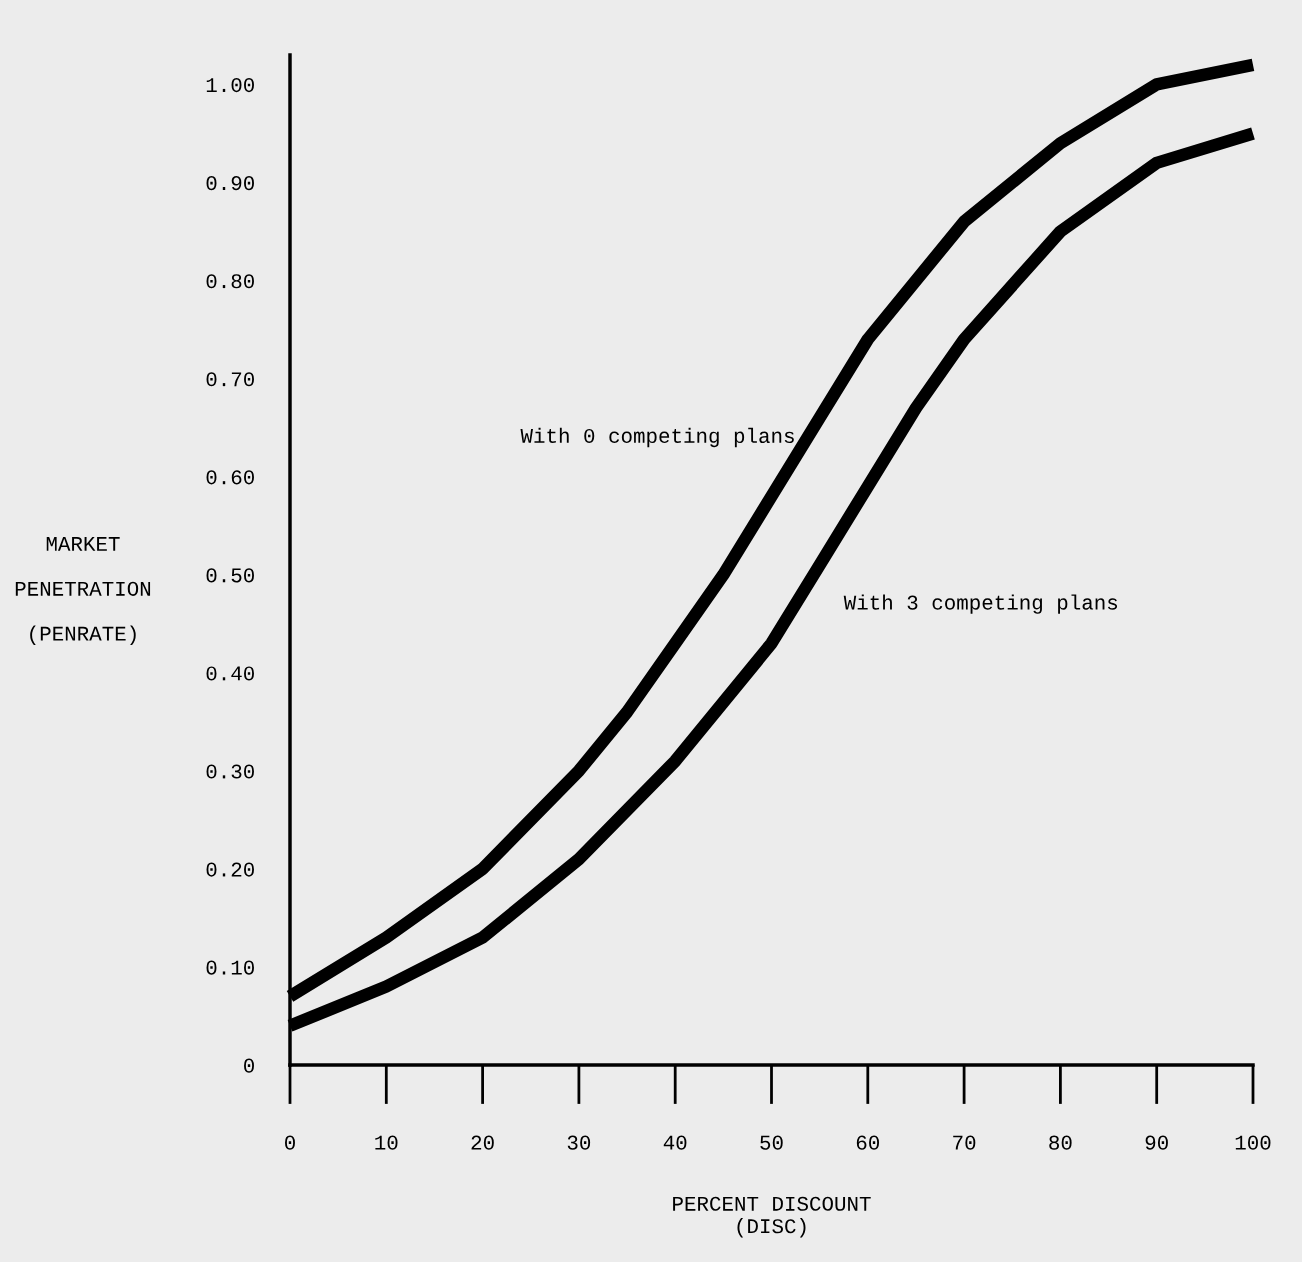 Image resolution: width=1302 pixels, height=1262 pixels. Describe the element at coordinates (230, 967) in the screenshot. I see `y-tick-label: 0.10` at that location.